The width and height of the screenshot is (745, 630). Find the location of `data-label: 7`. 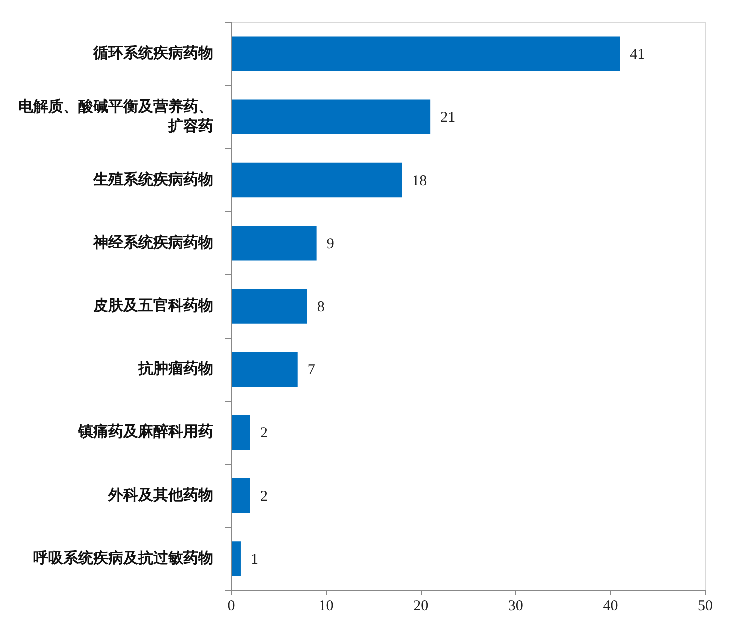

data-label: 7 is located at coordinates (312, 370).